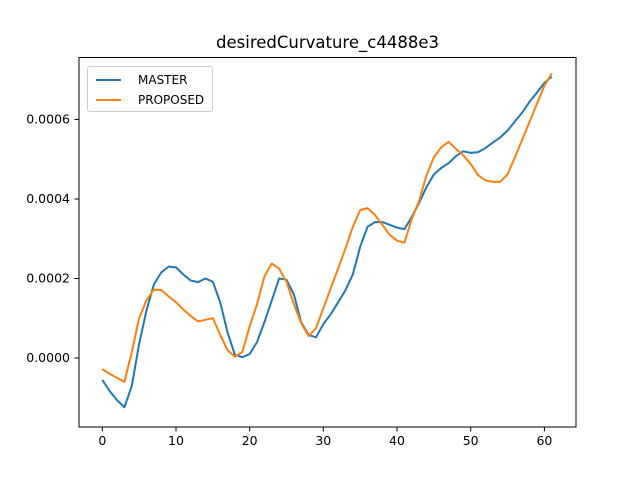 This screenshot has height=480, width=640. What do you see at coordinates (471, 440) in the screenshot?
I see `x-tick-label: 50` at bounding box center [471, 440].